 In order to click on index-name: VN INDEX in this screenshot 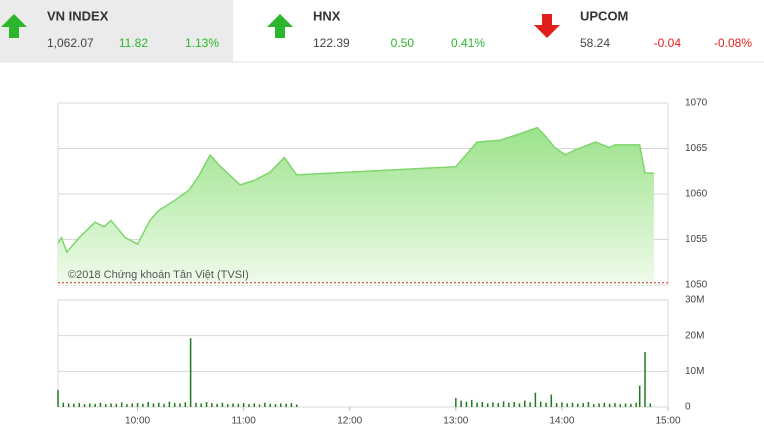, I will do `click(78, 15)`.